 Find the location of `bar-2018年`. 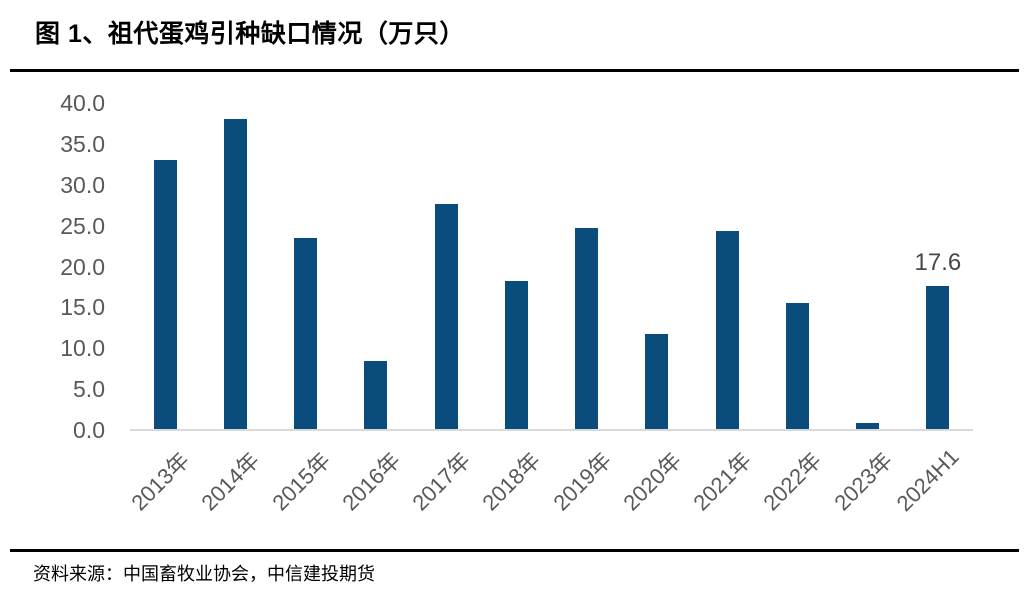

bar-2018年 is located at coordinates (516, 355).